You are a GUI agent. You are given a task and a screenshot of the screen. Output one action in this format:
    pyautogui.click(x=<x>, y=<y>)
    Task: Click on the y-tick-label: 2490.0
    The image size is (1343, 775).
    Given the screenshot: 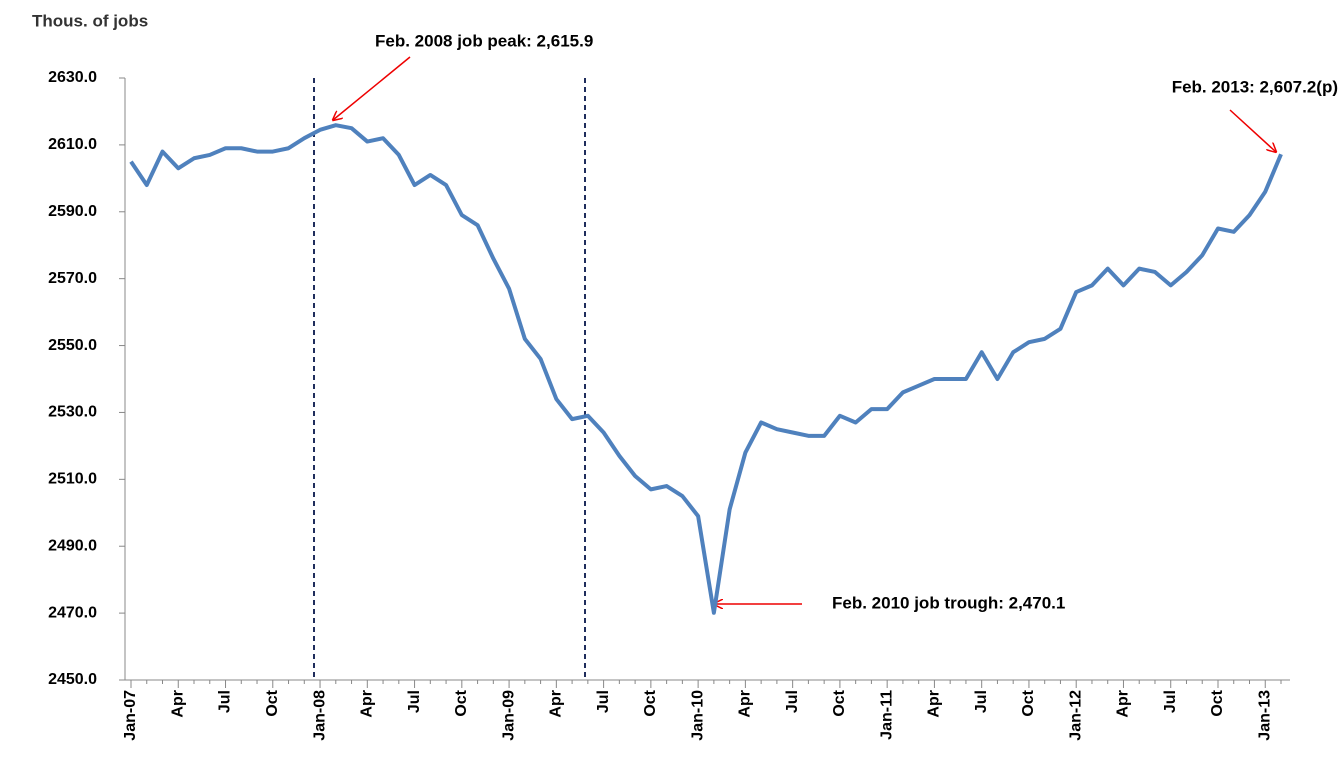 What is the action you would take?
    pyautogui.click(x=72, y=545)
    